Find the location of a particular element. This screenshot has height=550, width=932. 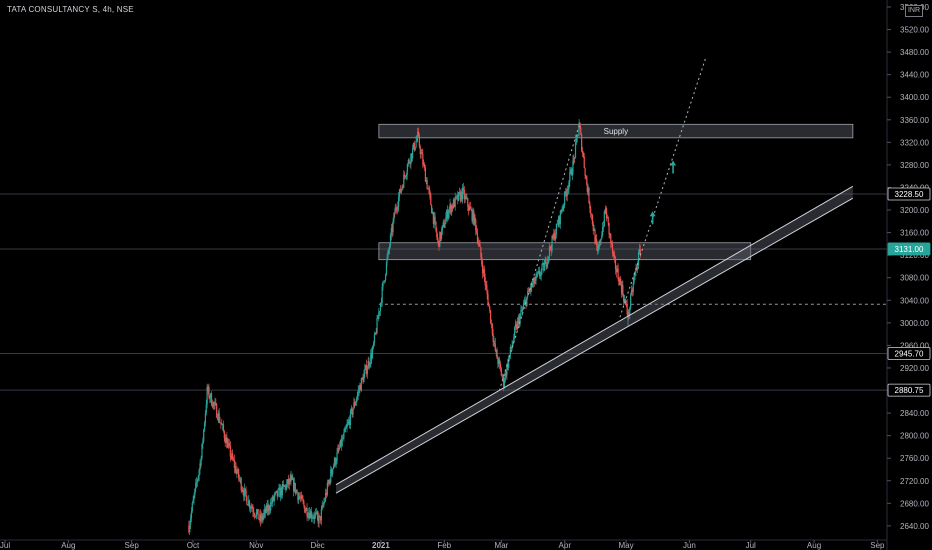

price-tick-label: 3040.00 is located at coordinates (914, 300).